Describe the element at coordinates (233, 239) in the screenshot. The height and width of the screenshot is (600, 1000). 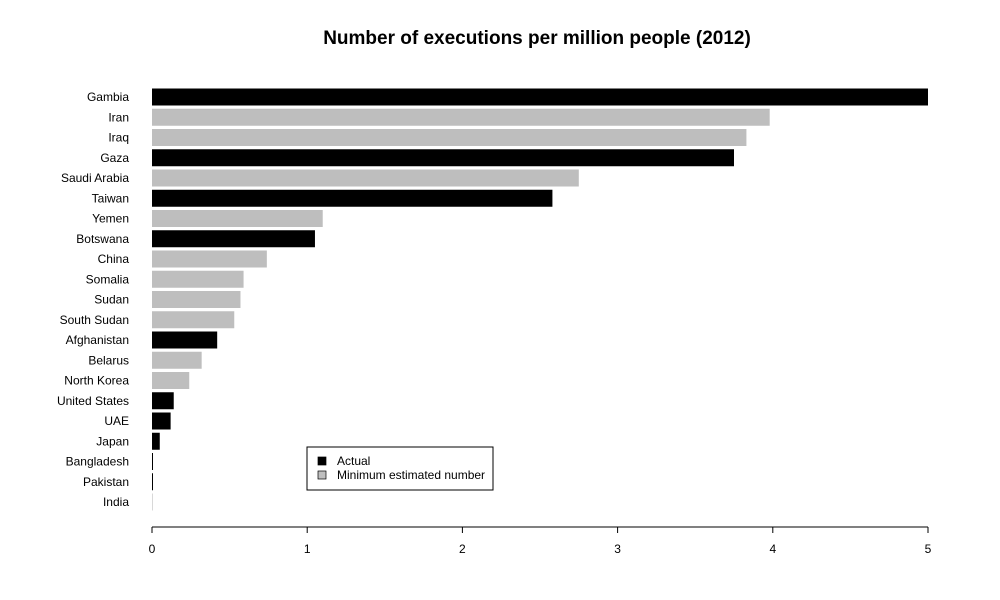
I see `bar-botswana` at that location.